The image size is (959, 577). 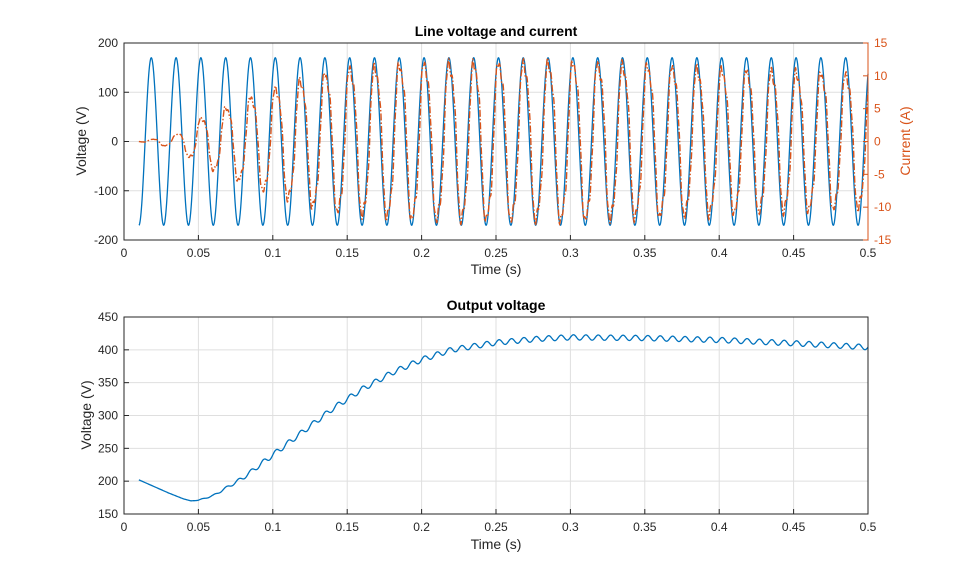 I want to click on y-tick-label: 250, so click(x=108, y=448).